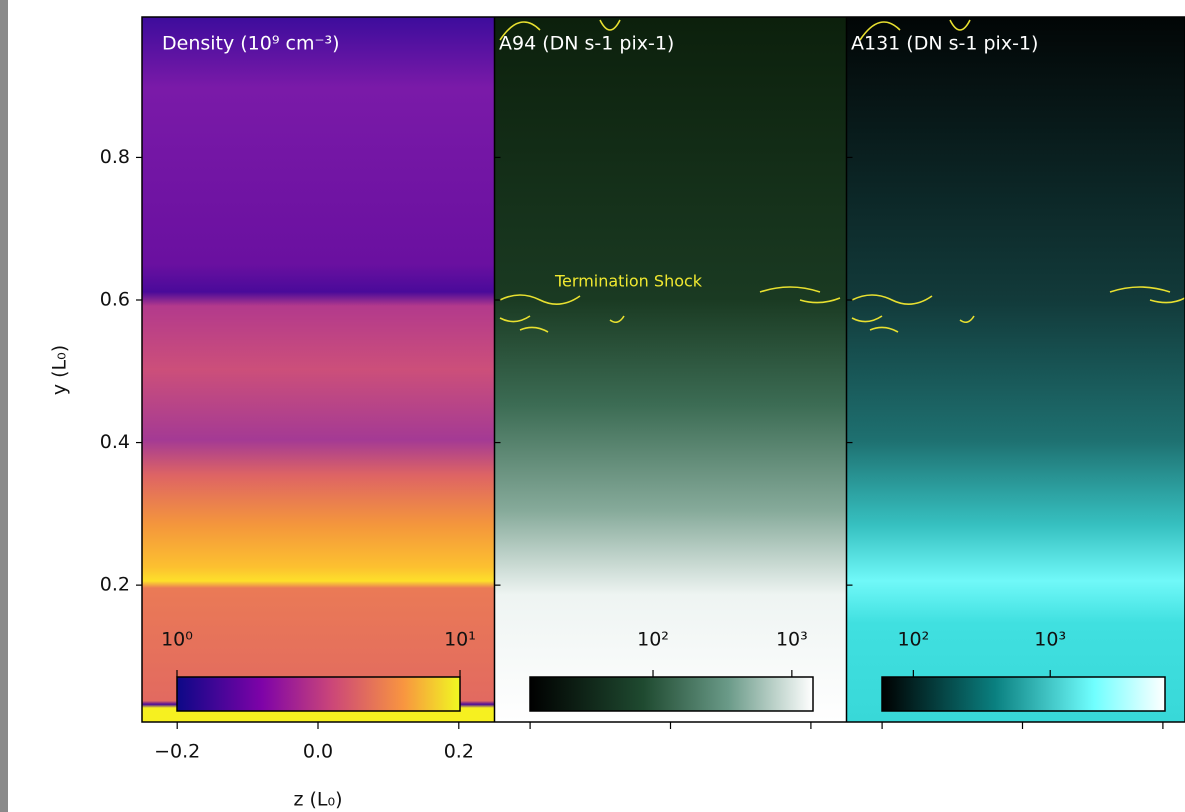 This screenshot has width=1185, height=812. What do you see at coordinates (318, 752) in the screenshot?
I see `x-tick-label: 0.0` at bounding box center [318, 752].